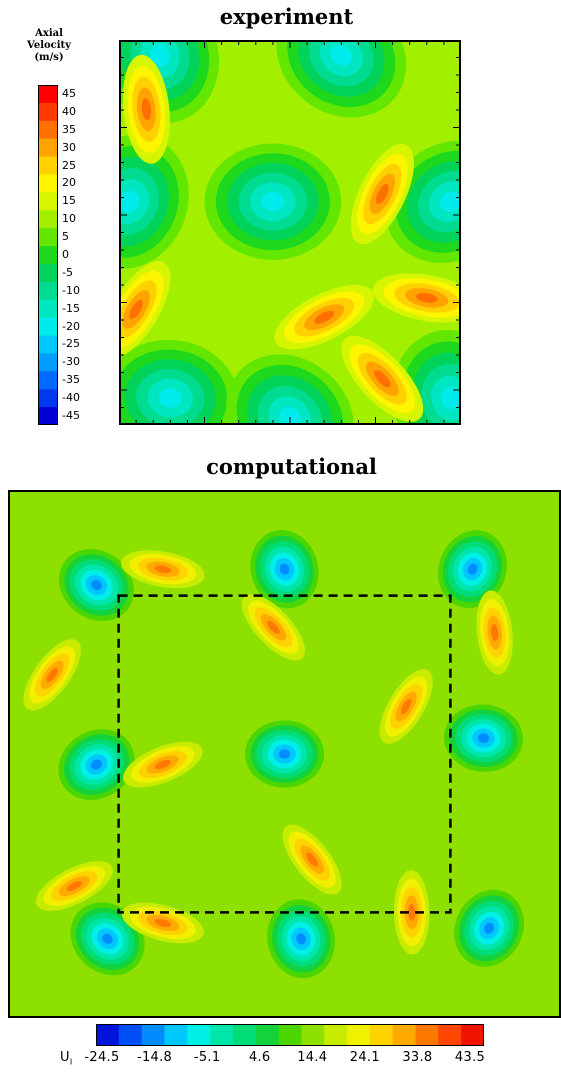  Describe the element at coordinates (154, 1057) in the screenshot. I see `colorbar-tick-label: -14.8` at that location.